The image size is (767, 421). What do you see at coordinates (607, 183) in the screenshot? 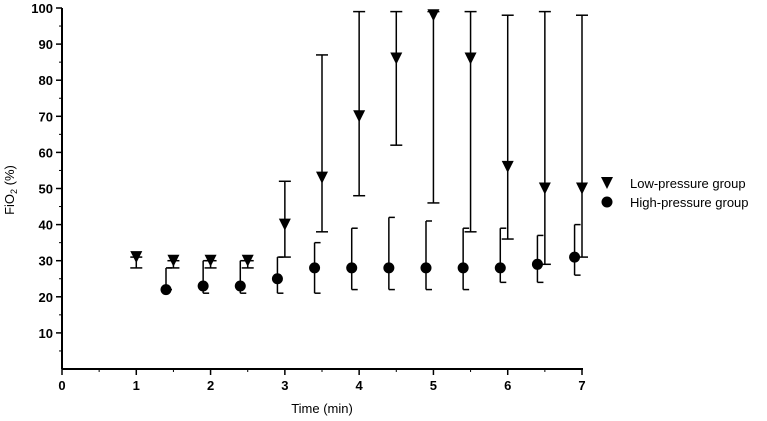
I see `legend-marker-low-pressure` at bounding box center [607, 183].